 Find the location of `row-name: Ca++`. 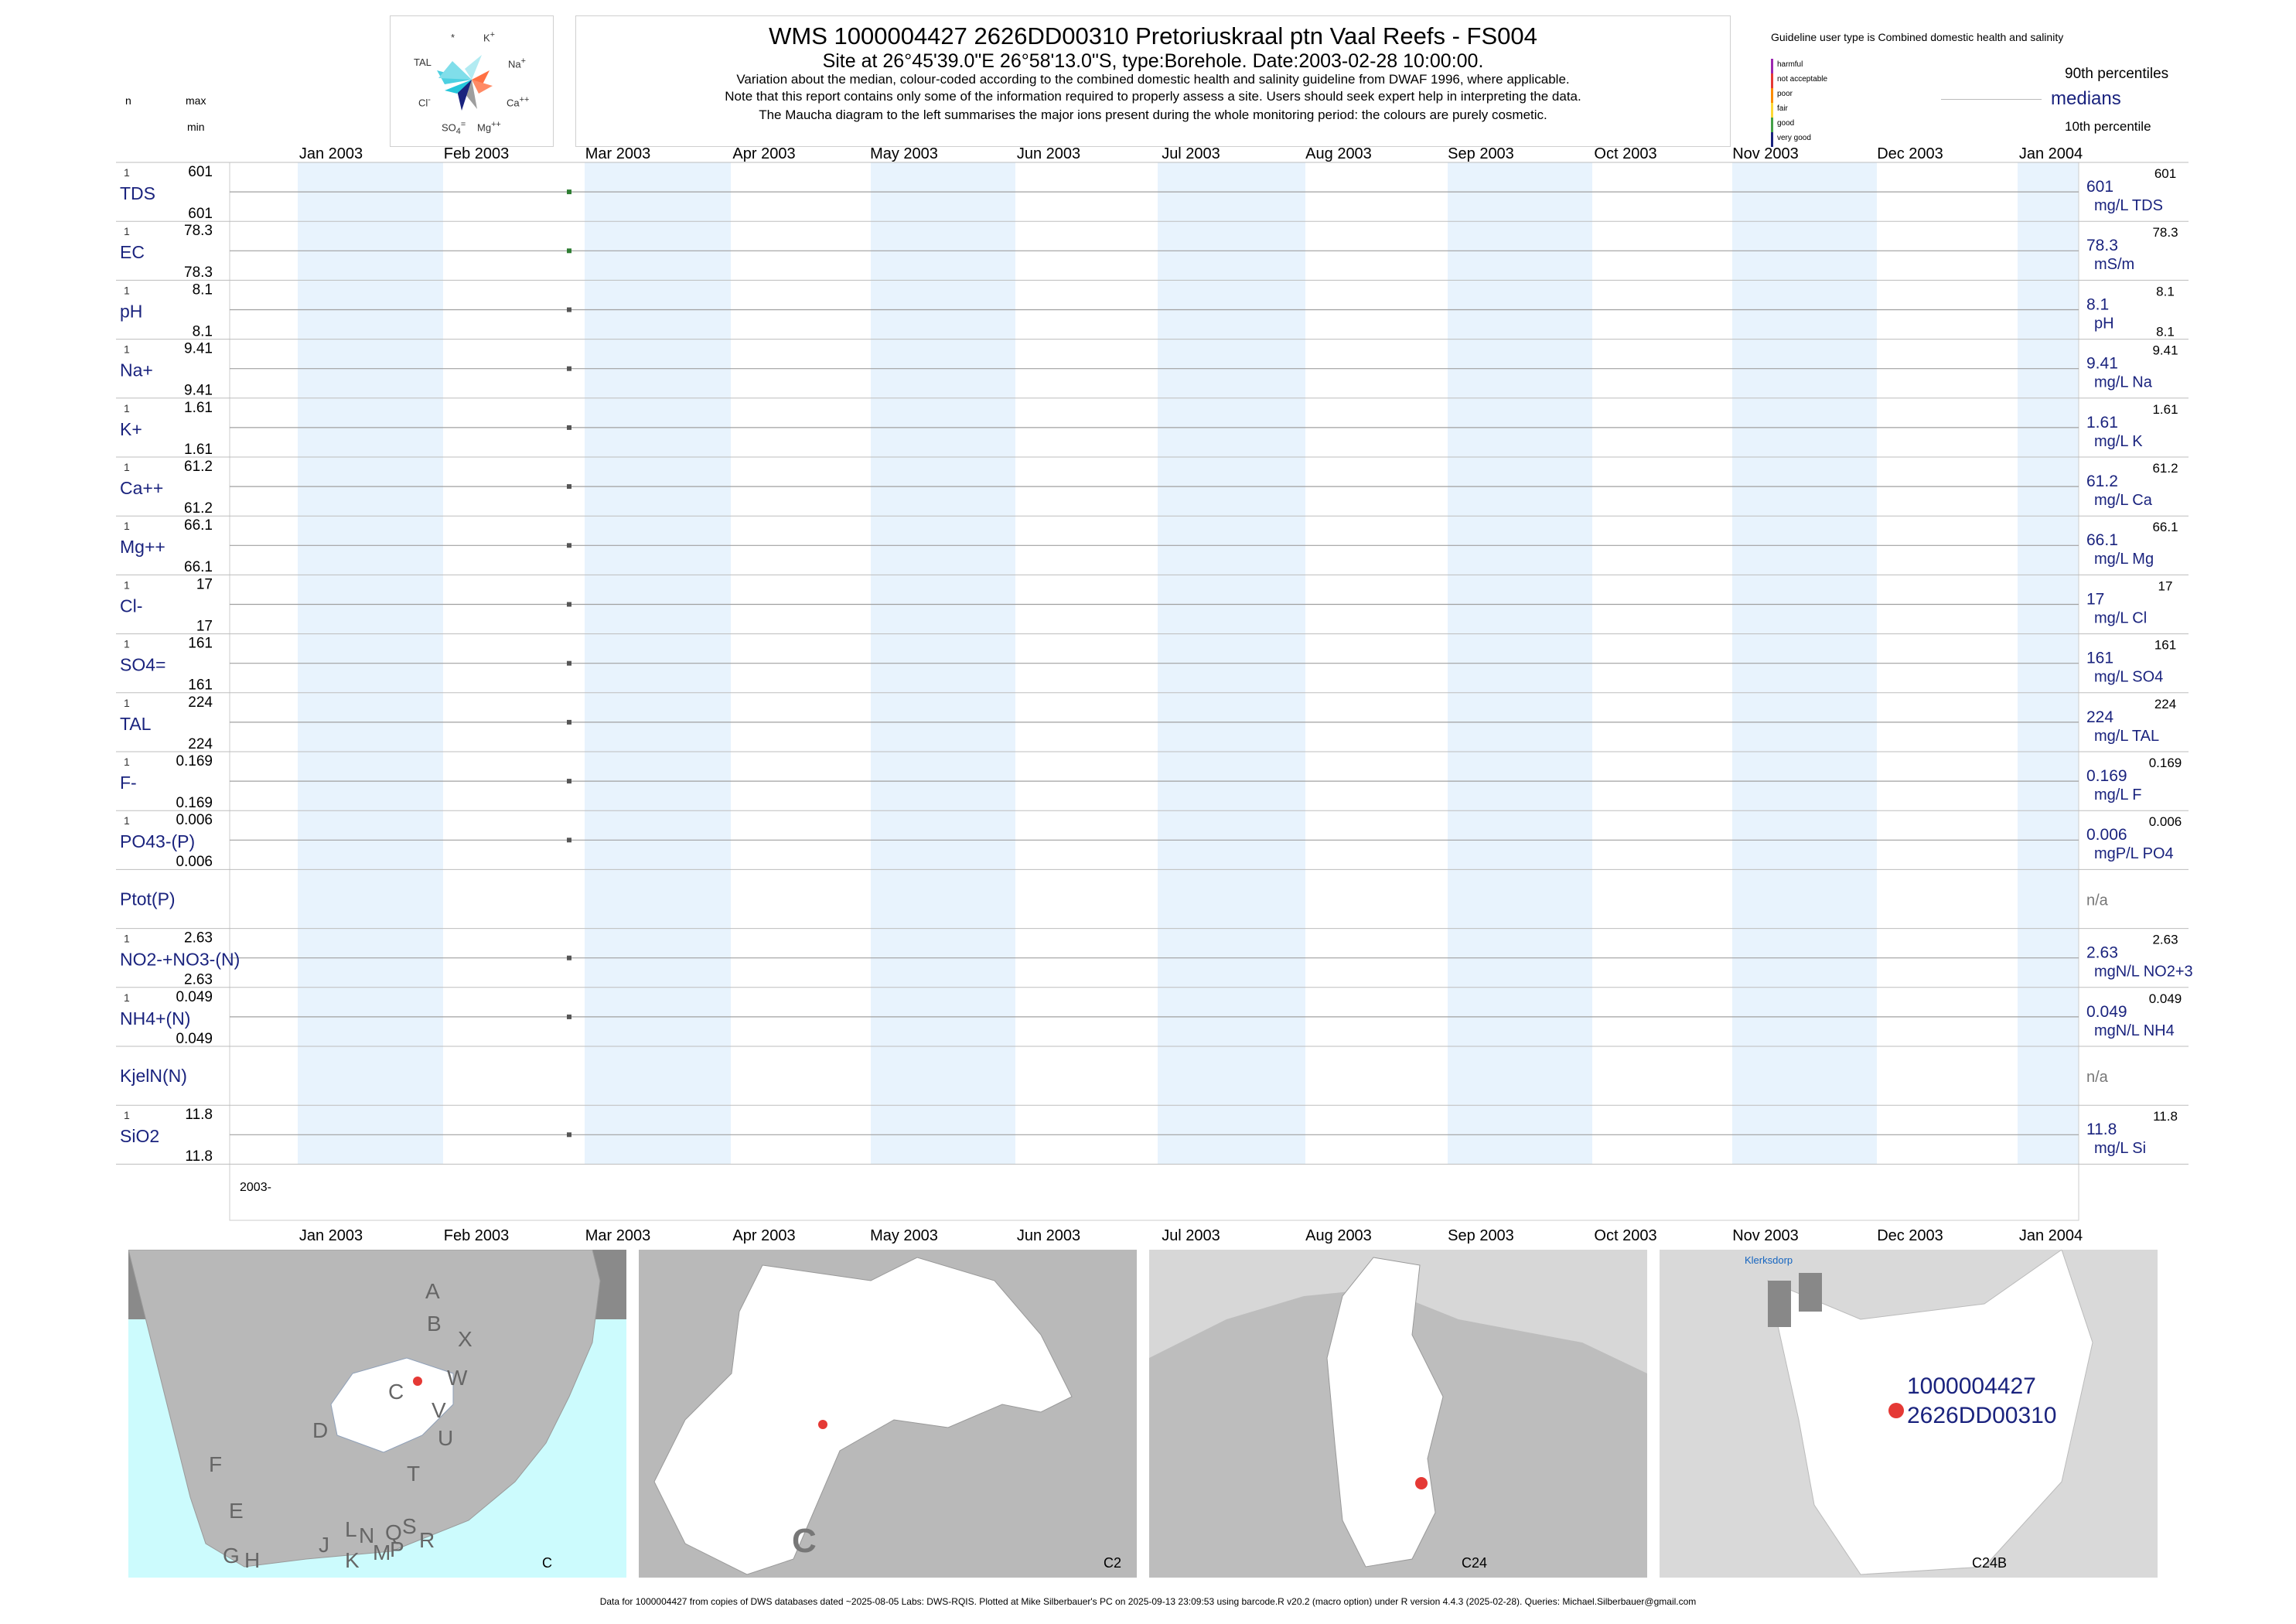

row-name: Ca++ is located at coordinates (141, 488).